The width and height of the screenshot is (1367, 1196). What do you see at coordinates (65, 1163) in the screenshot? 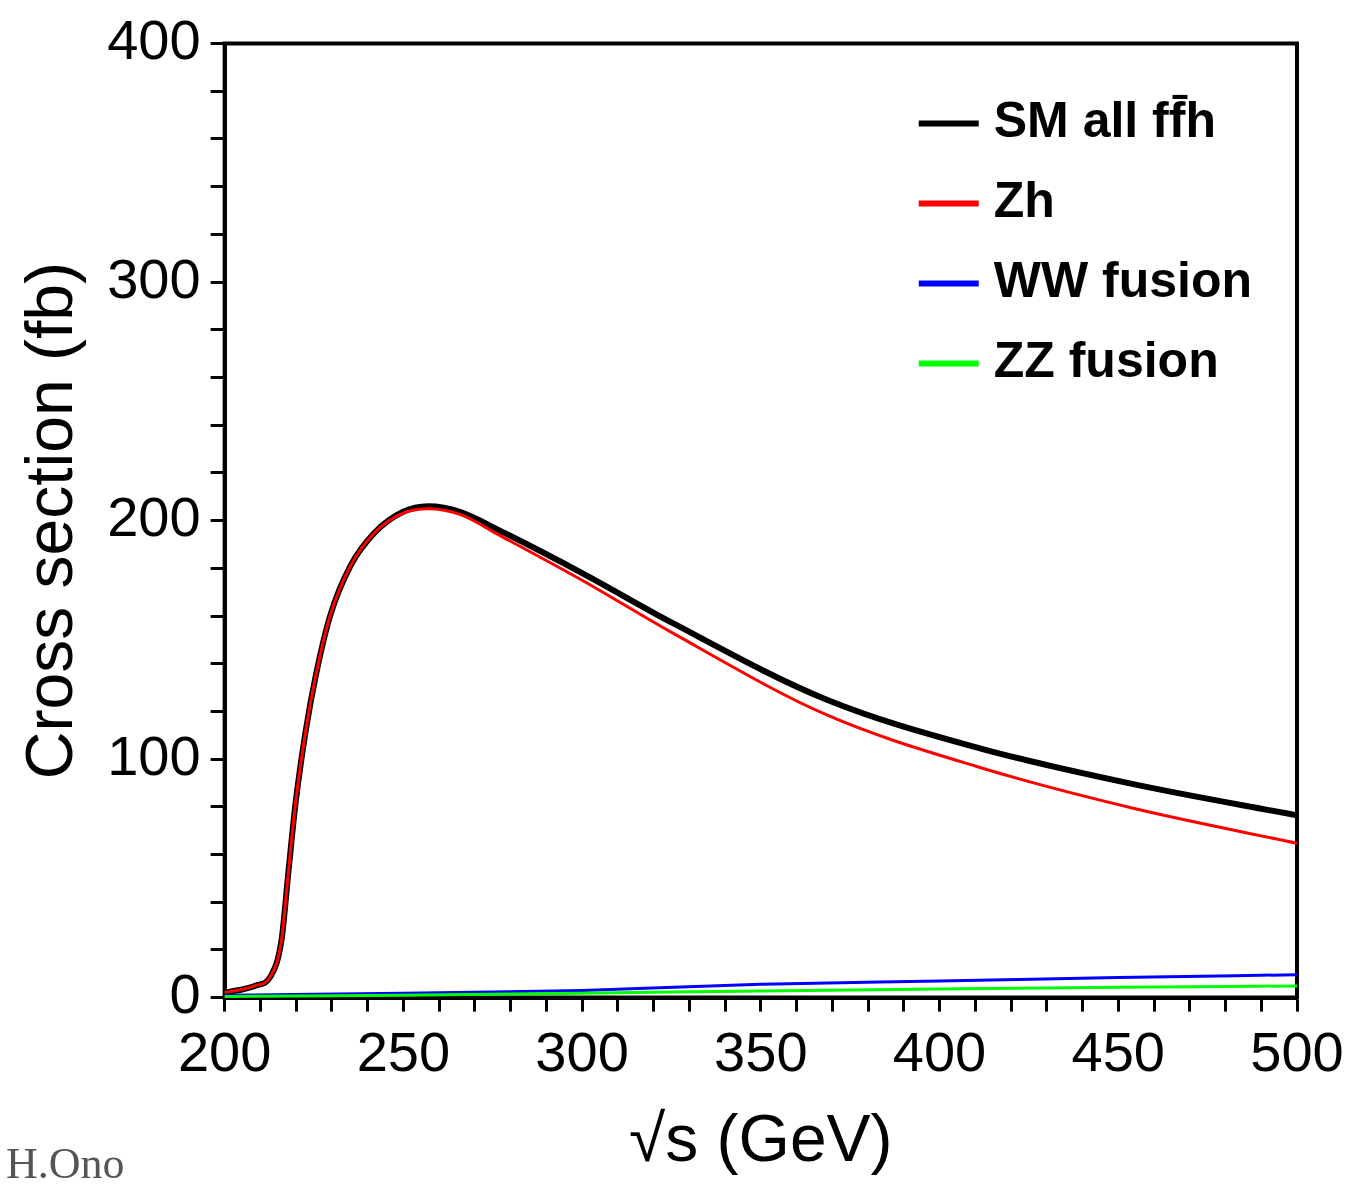
I see `text: H.Ono` at bounding box center [65, 1163].